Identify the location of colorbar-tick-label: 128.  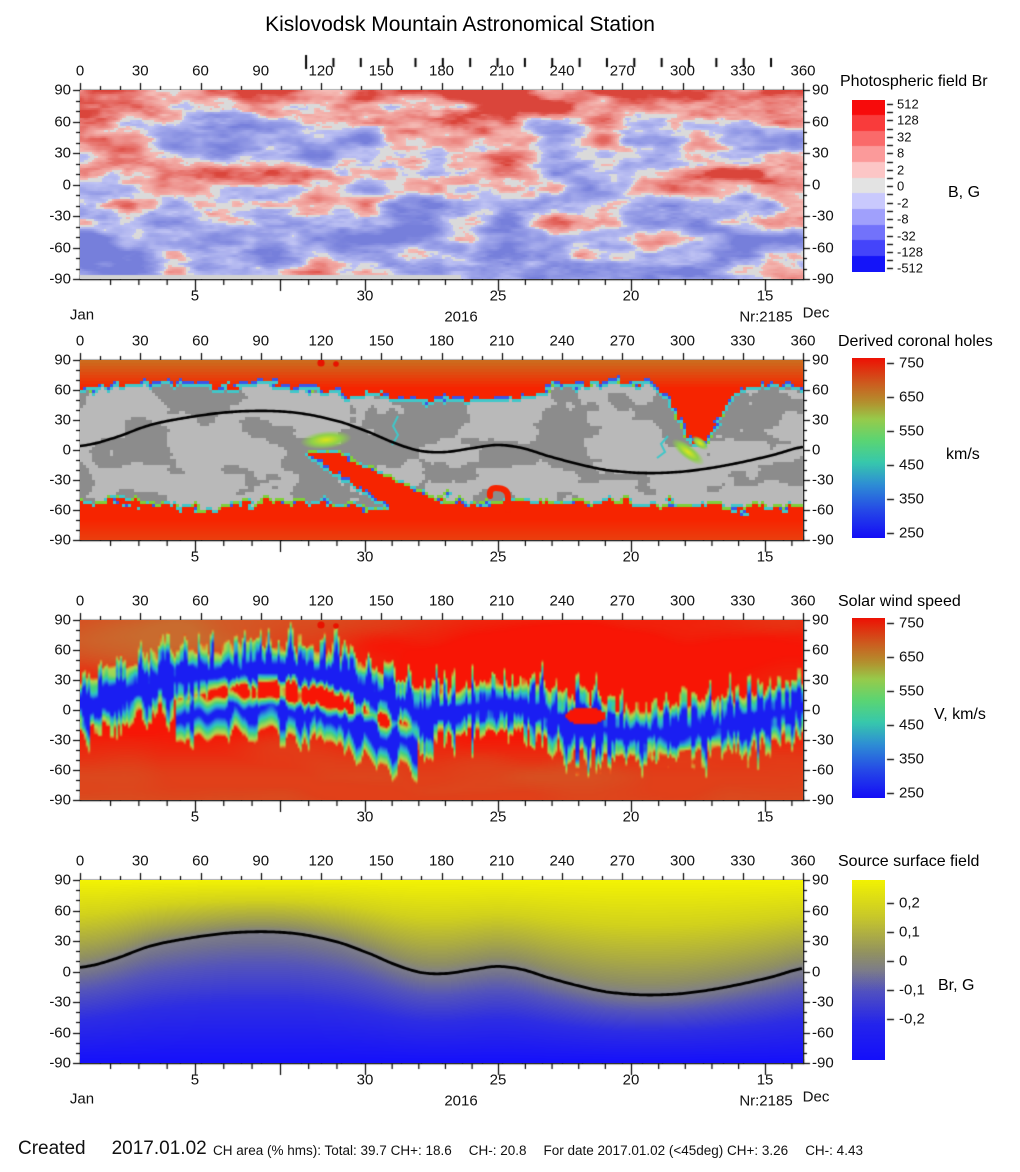
(908, 120).